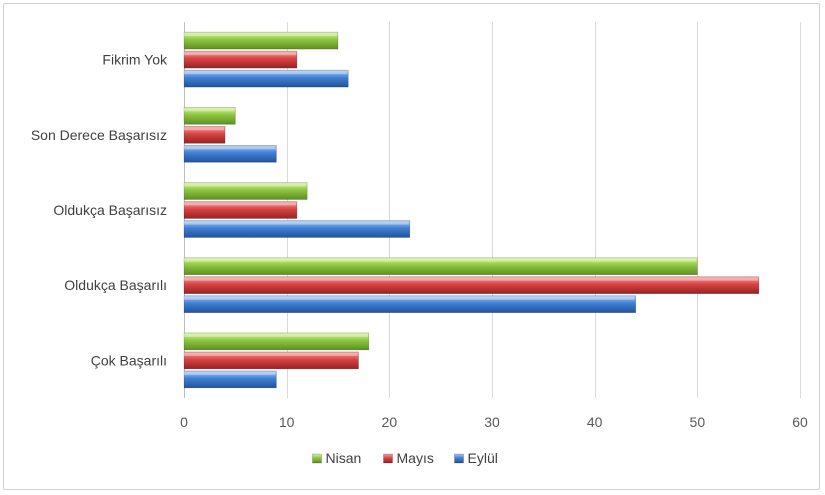 This screenshot has width=825, height=495. I want to click on x-tick-label: 10, so click(287, 422).